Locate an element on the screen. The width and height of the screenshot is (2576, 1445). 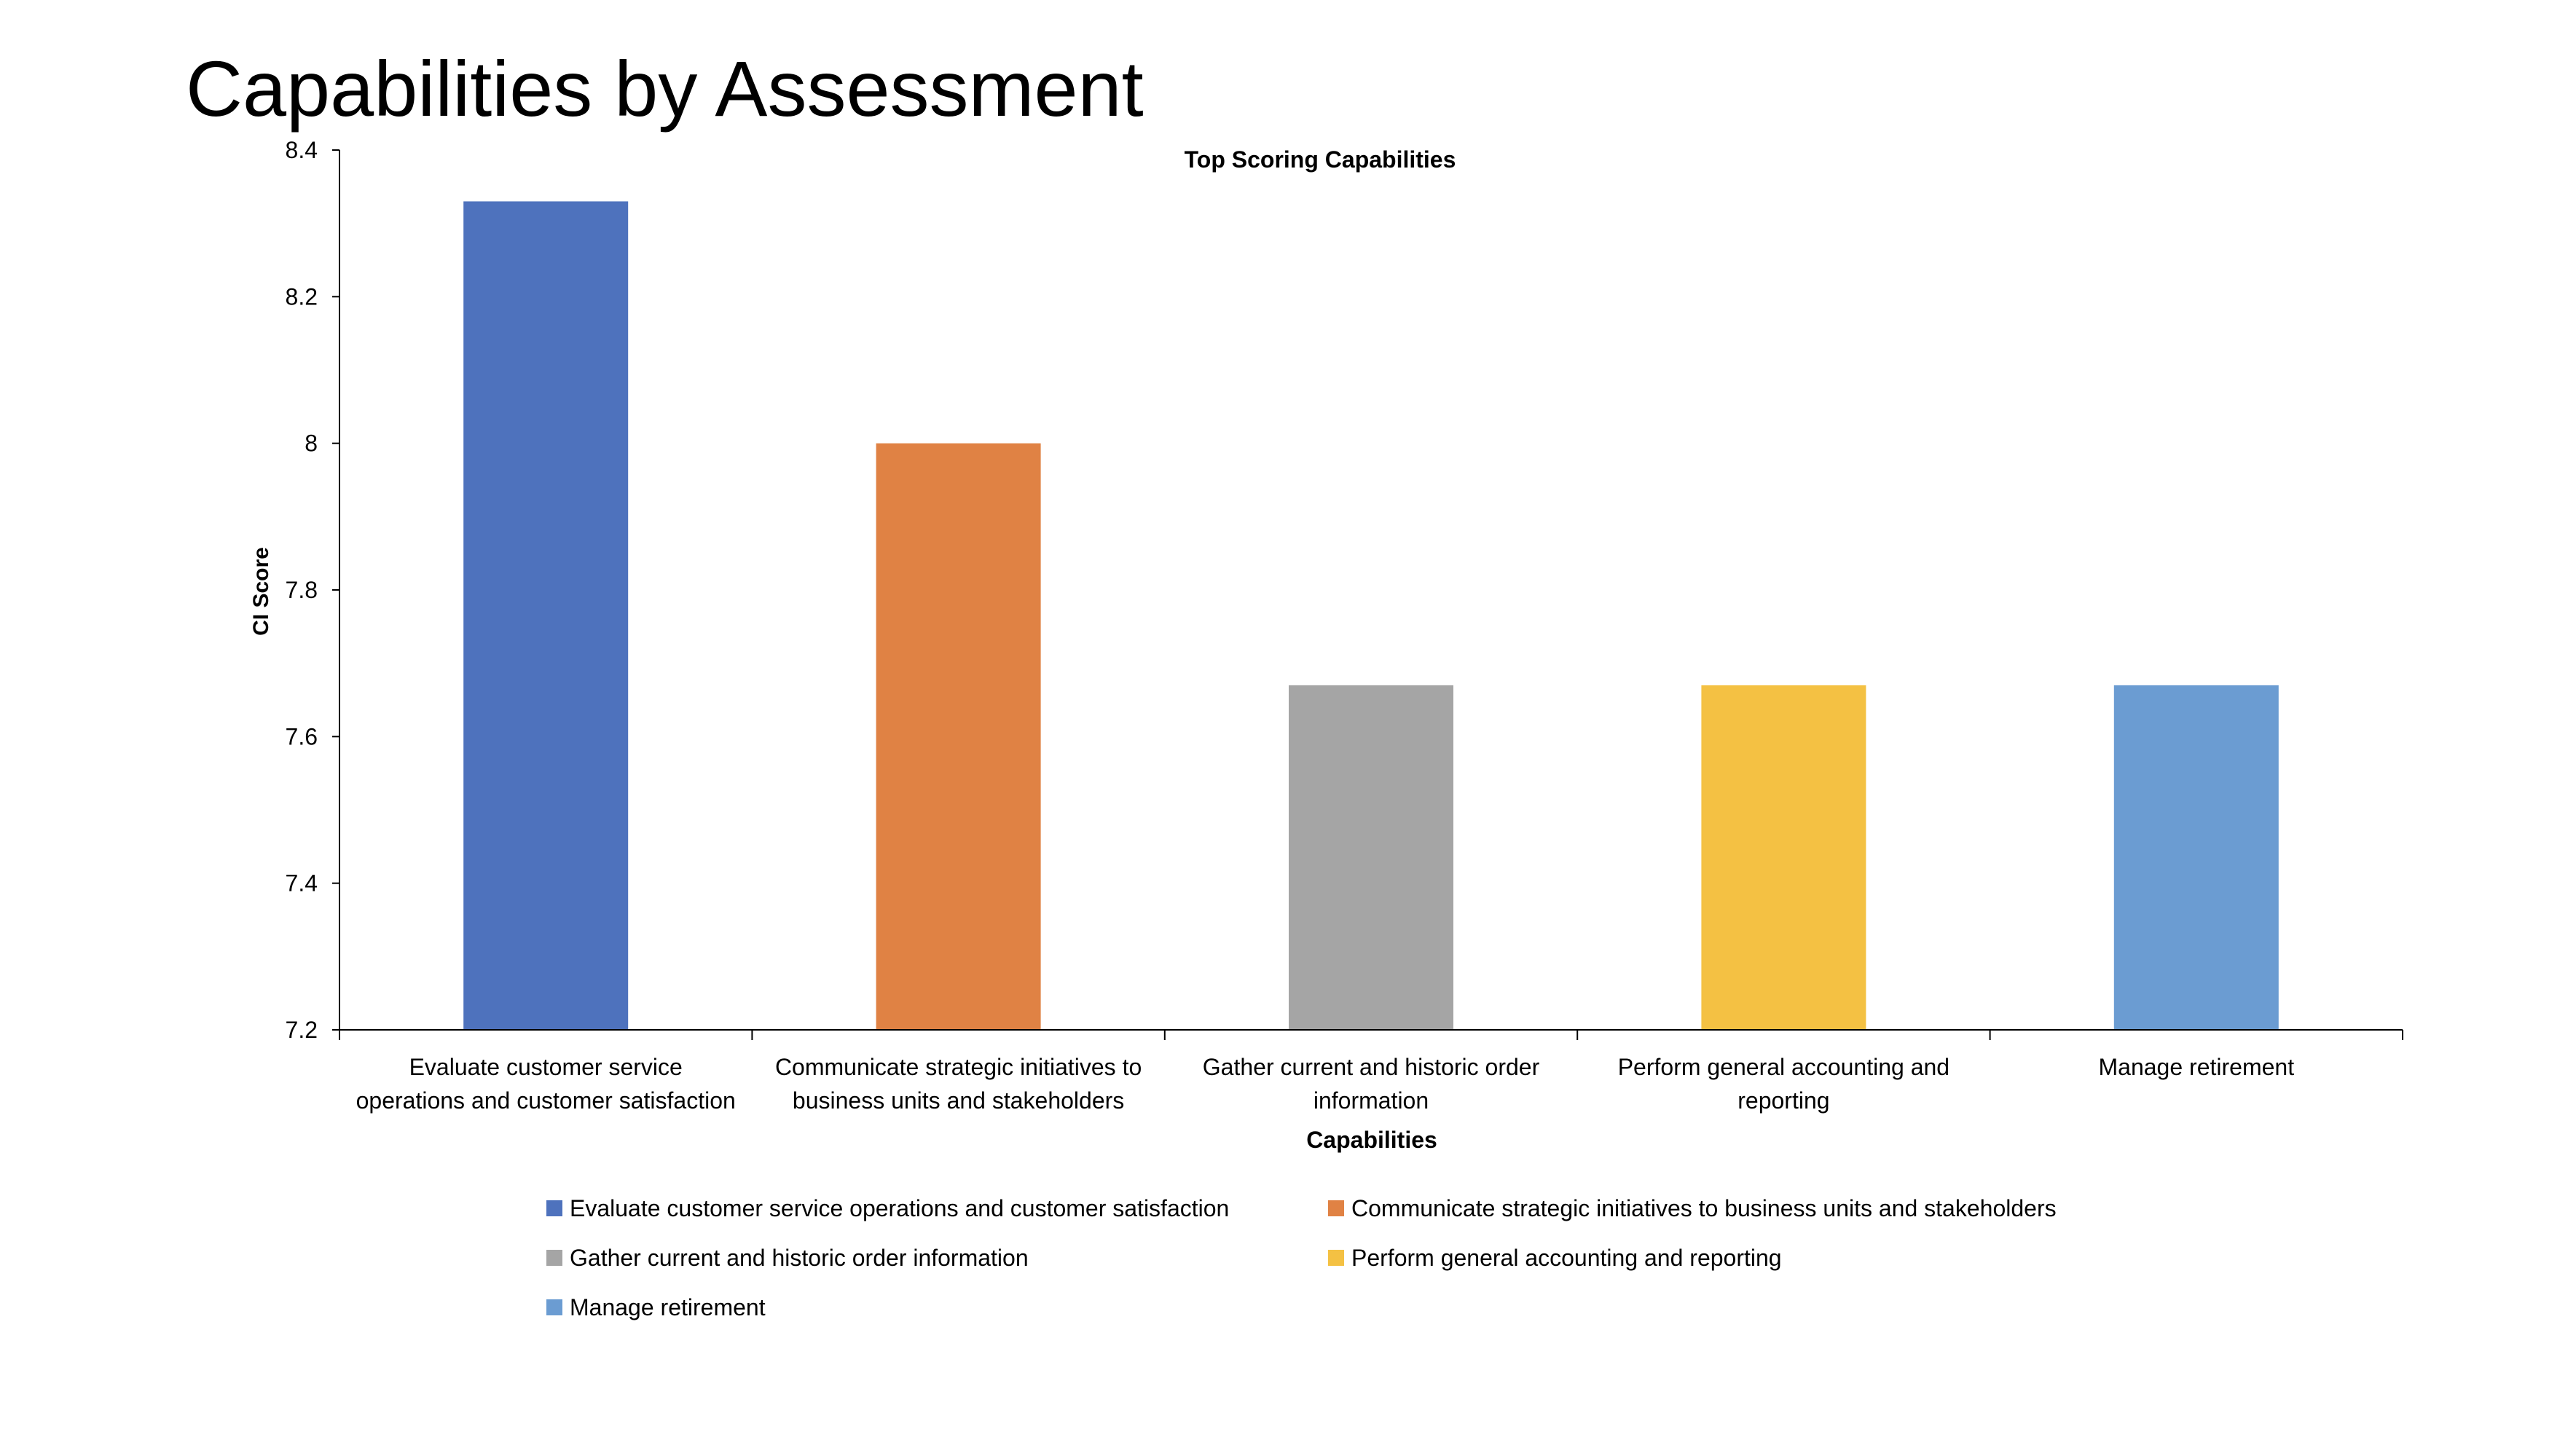
x-axis-title: Capabilities is located at coordinates (1371, 1140).